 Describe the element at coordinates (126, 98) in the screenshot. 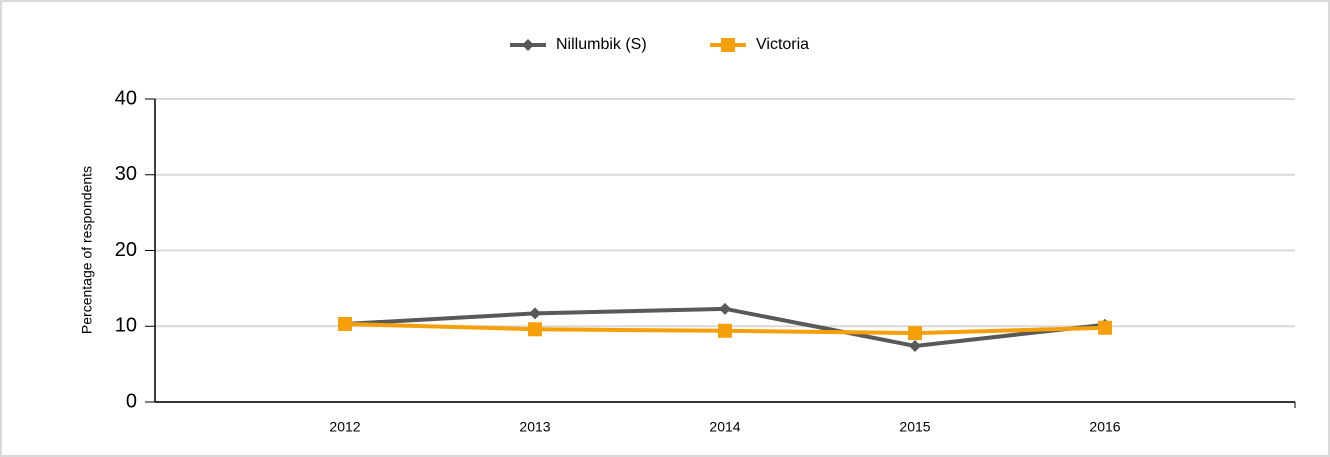

I see `y-tick-label: 40` at that location.